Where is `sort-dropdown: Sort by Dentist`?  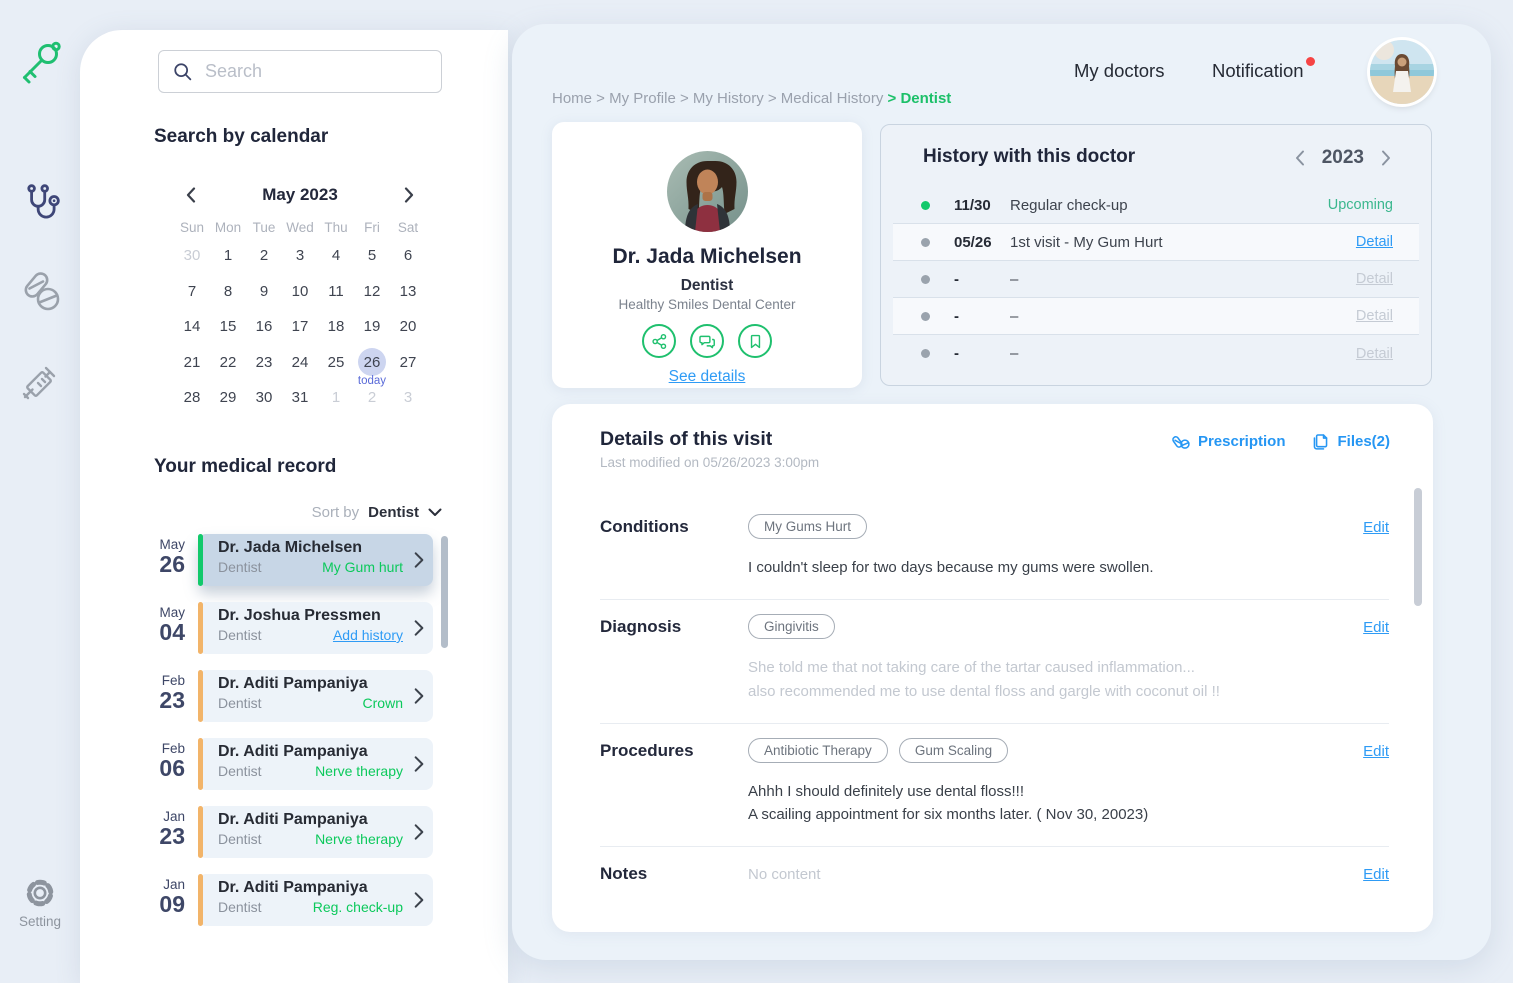 sort-dropdown: Sort by Dentist is located at coordinates (377, 512).